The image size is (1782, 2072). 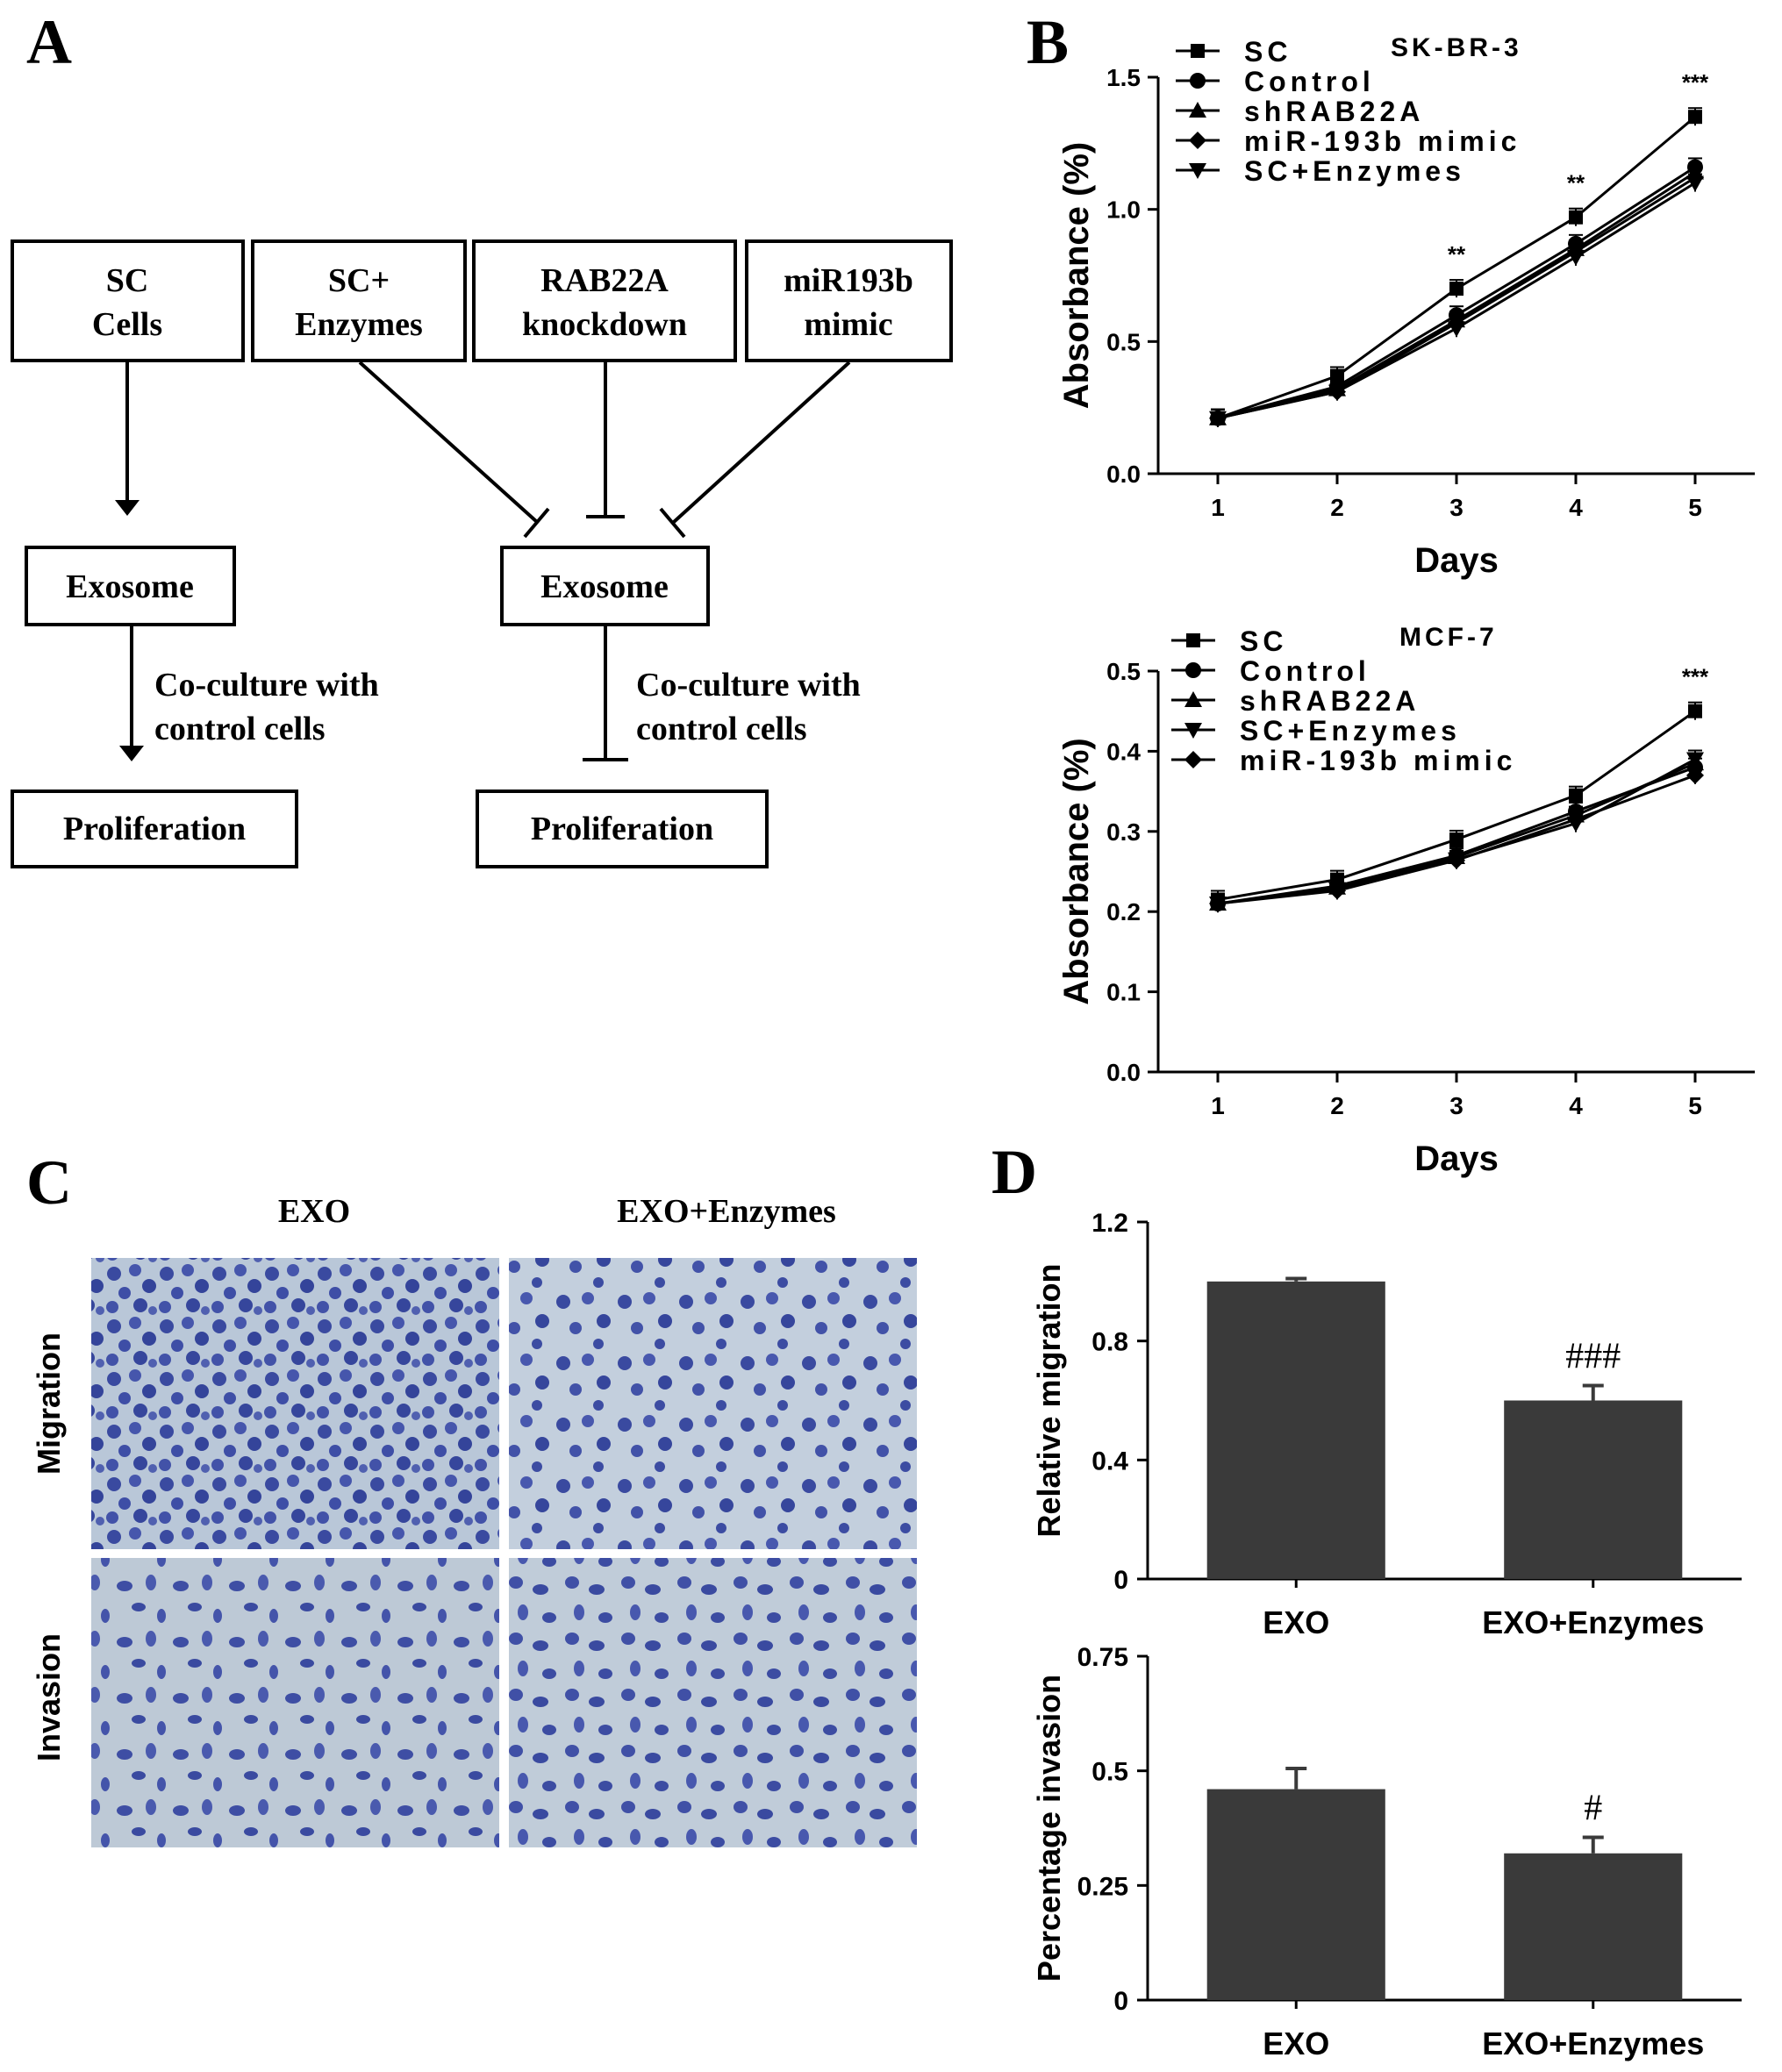 I want to click on chart-title: MCF-7, so click(x=1448, y=637).